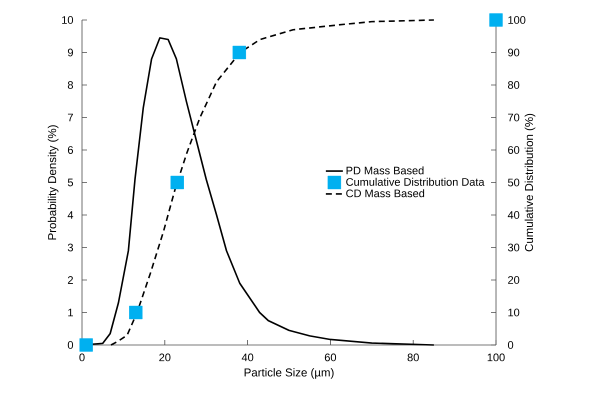  I want to click on y2-tick-label: 10, so click(514, 312).